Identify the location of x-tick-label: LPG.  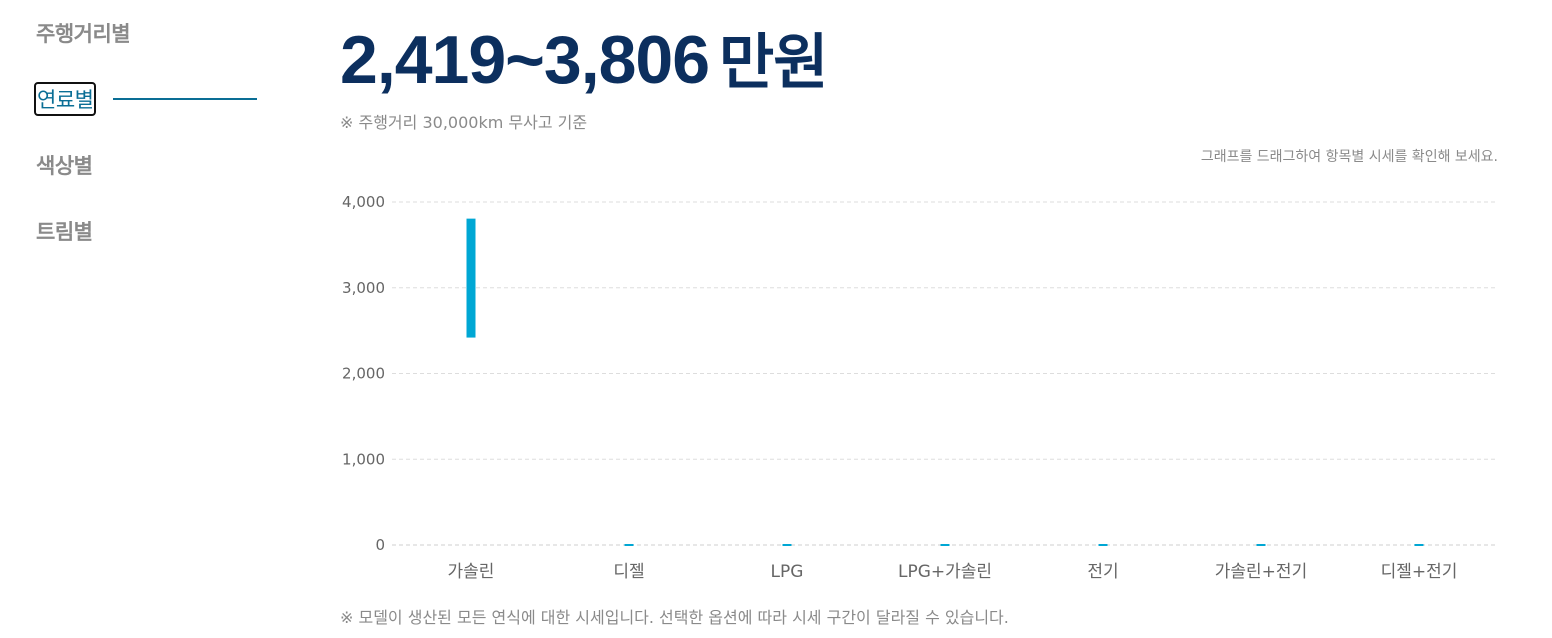
(787, 572).